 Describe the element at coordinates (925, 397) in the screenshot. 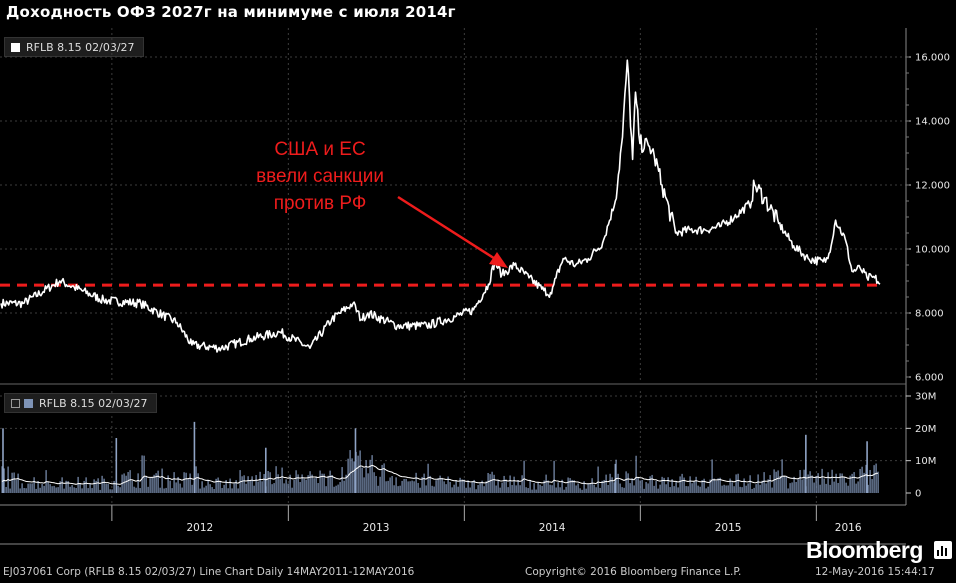

I see `volume-tick-label: 30M` at that location.